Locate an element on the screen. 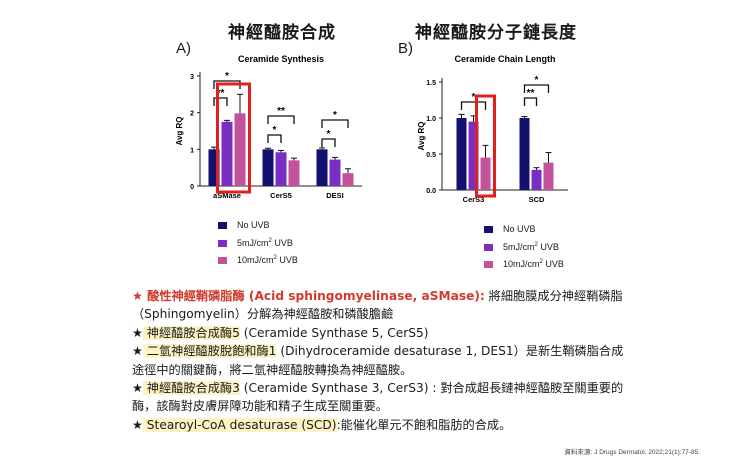 Image resolution: width=740 pixels, height=463 pixels. x-tick-label: aSMase is located at coordinates (227, 195).